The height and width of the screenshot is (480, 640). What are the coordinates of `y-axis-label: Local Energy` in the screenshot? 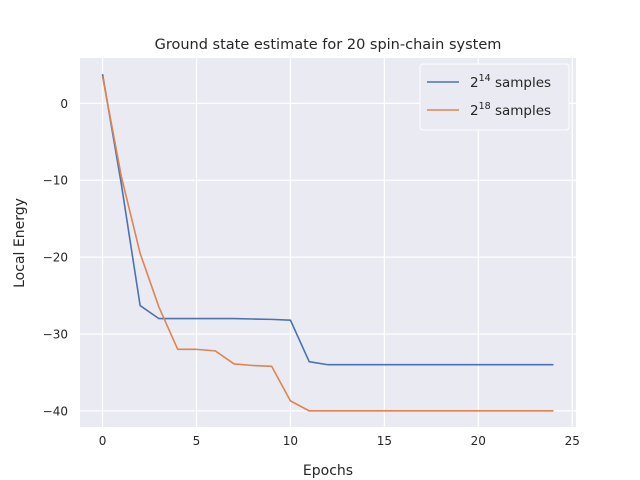 It's located at (20, 243).